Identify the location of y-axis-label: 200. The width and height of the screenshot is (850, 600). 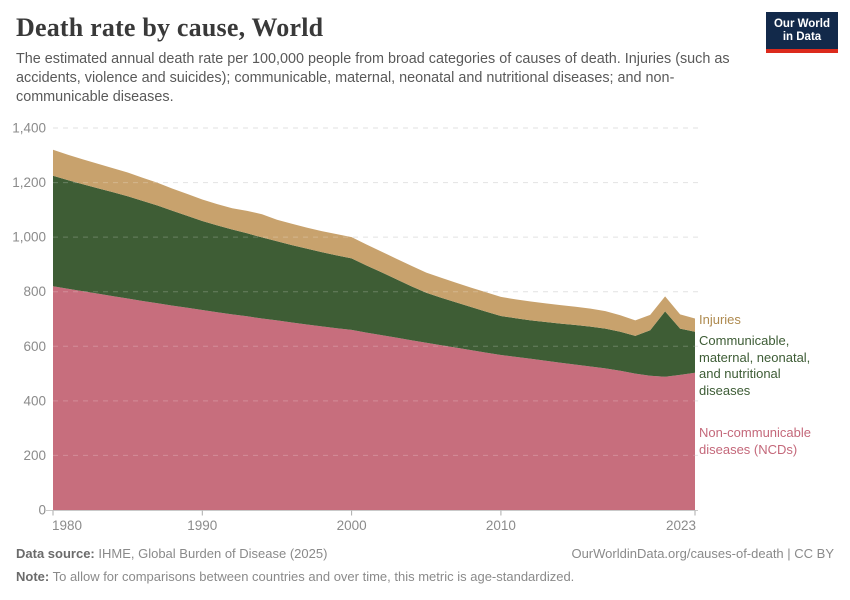
(34, 455).